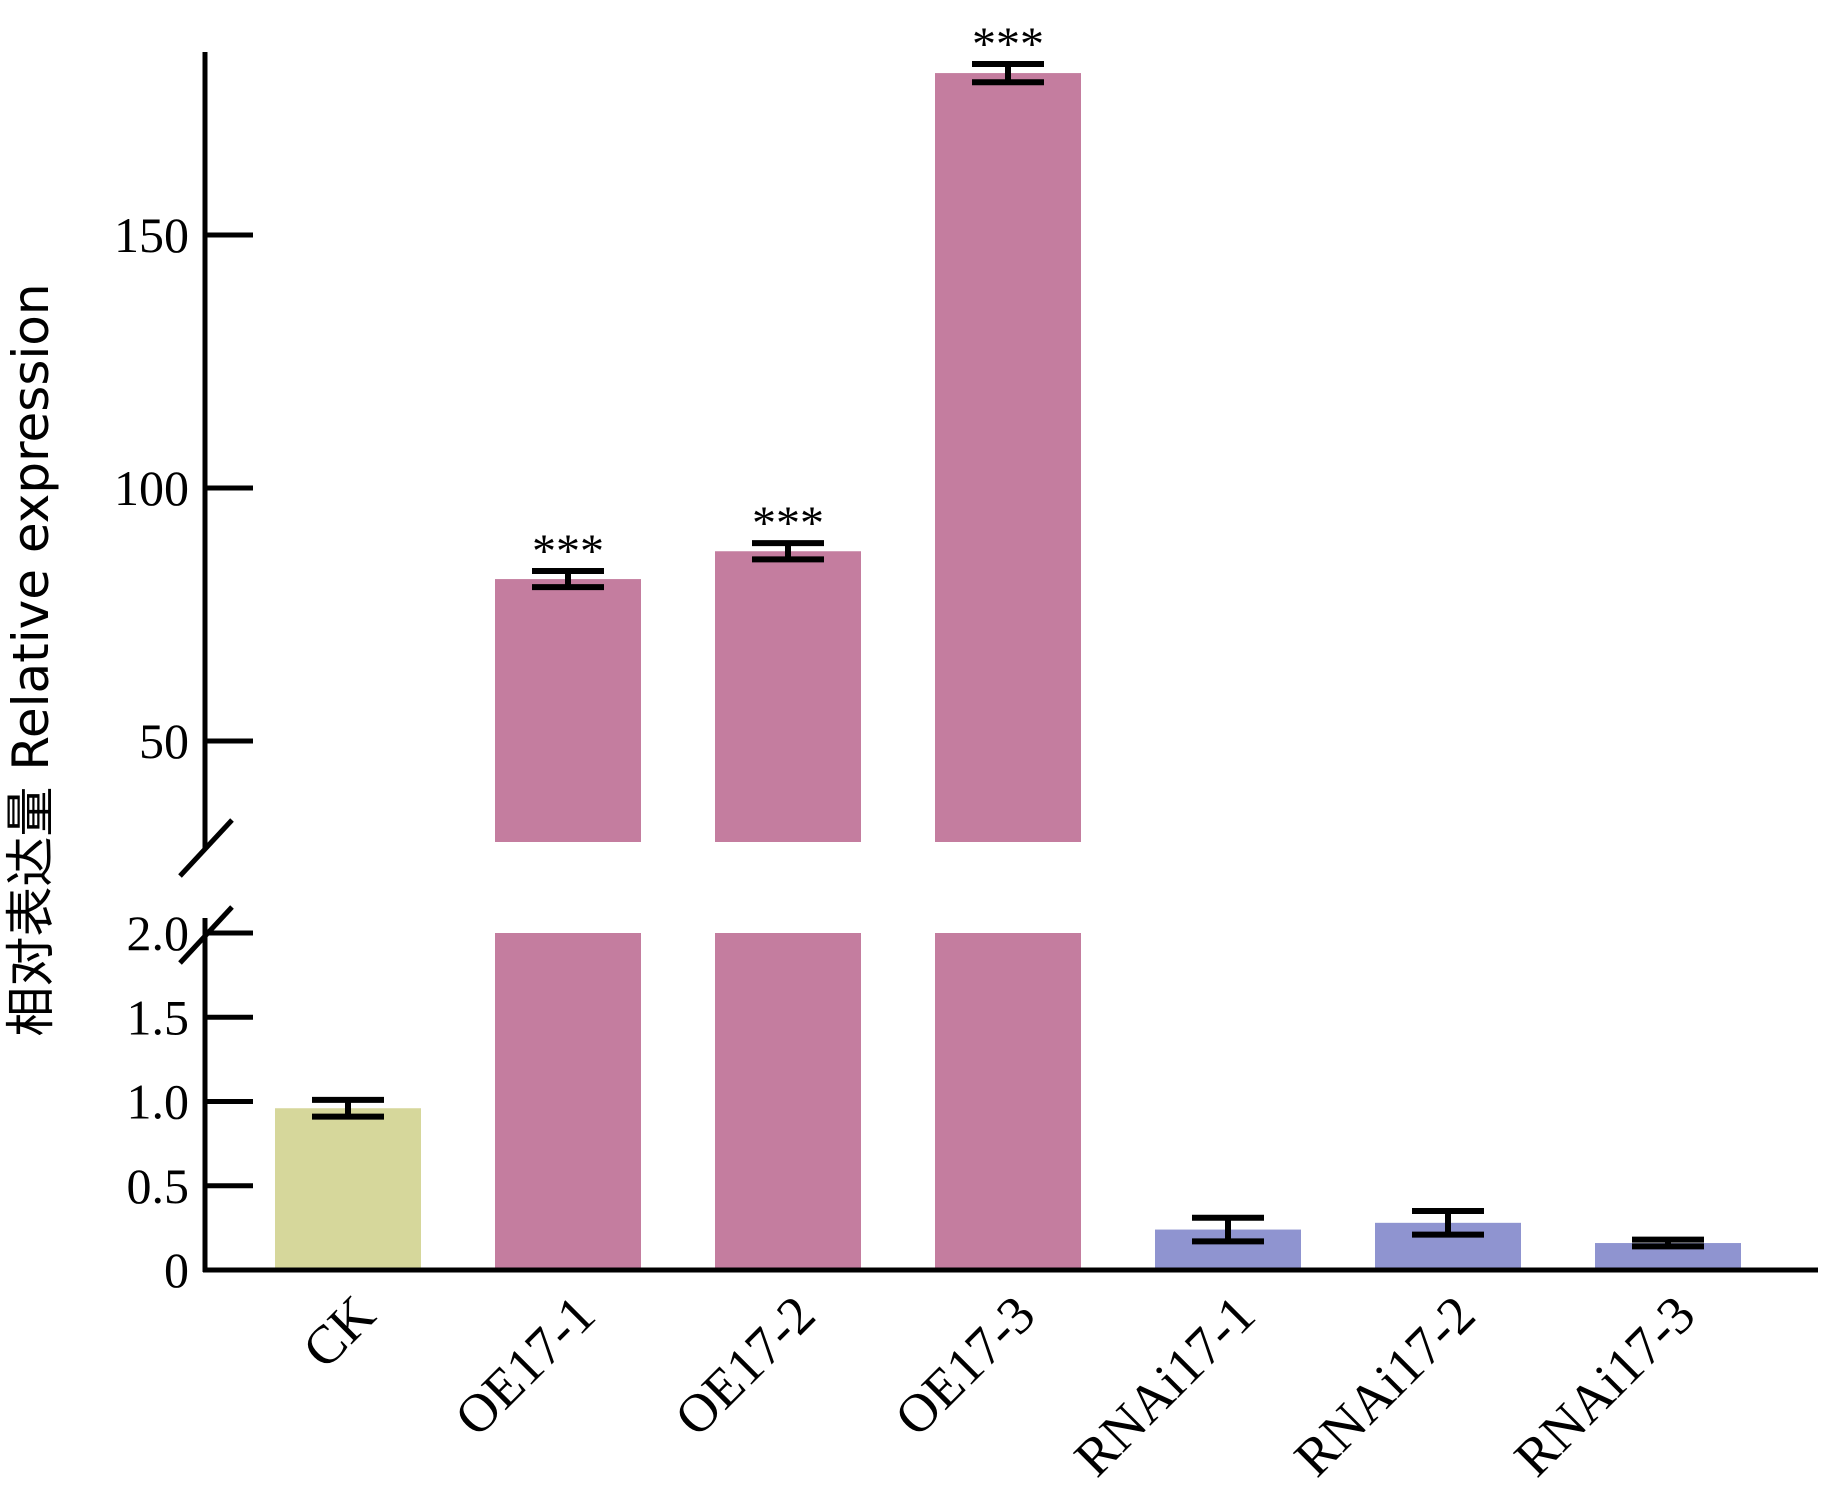  I want to click on y-tick-label-1.0: 1.0, so click(158, 1102).